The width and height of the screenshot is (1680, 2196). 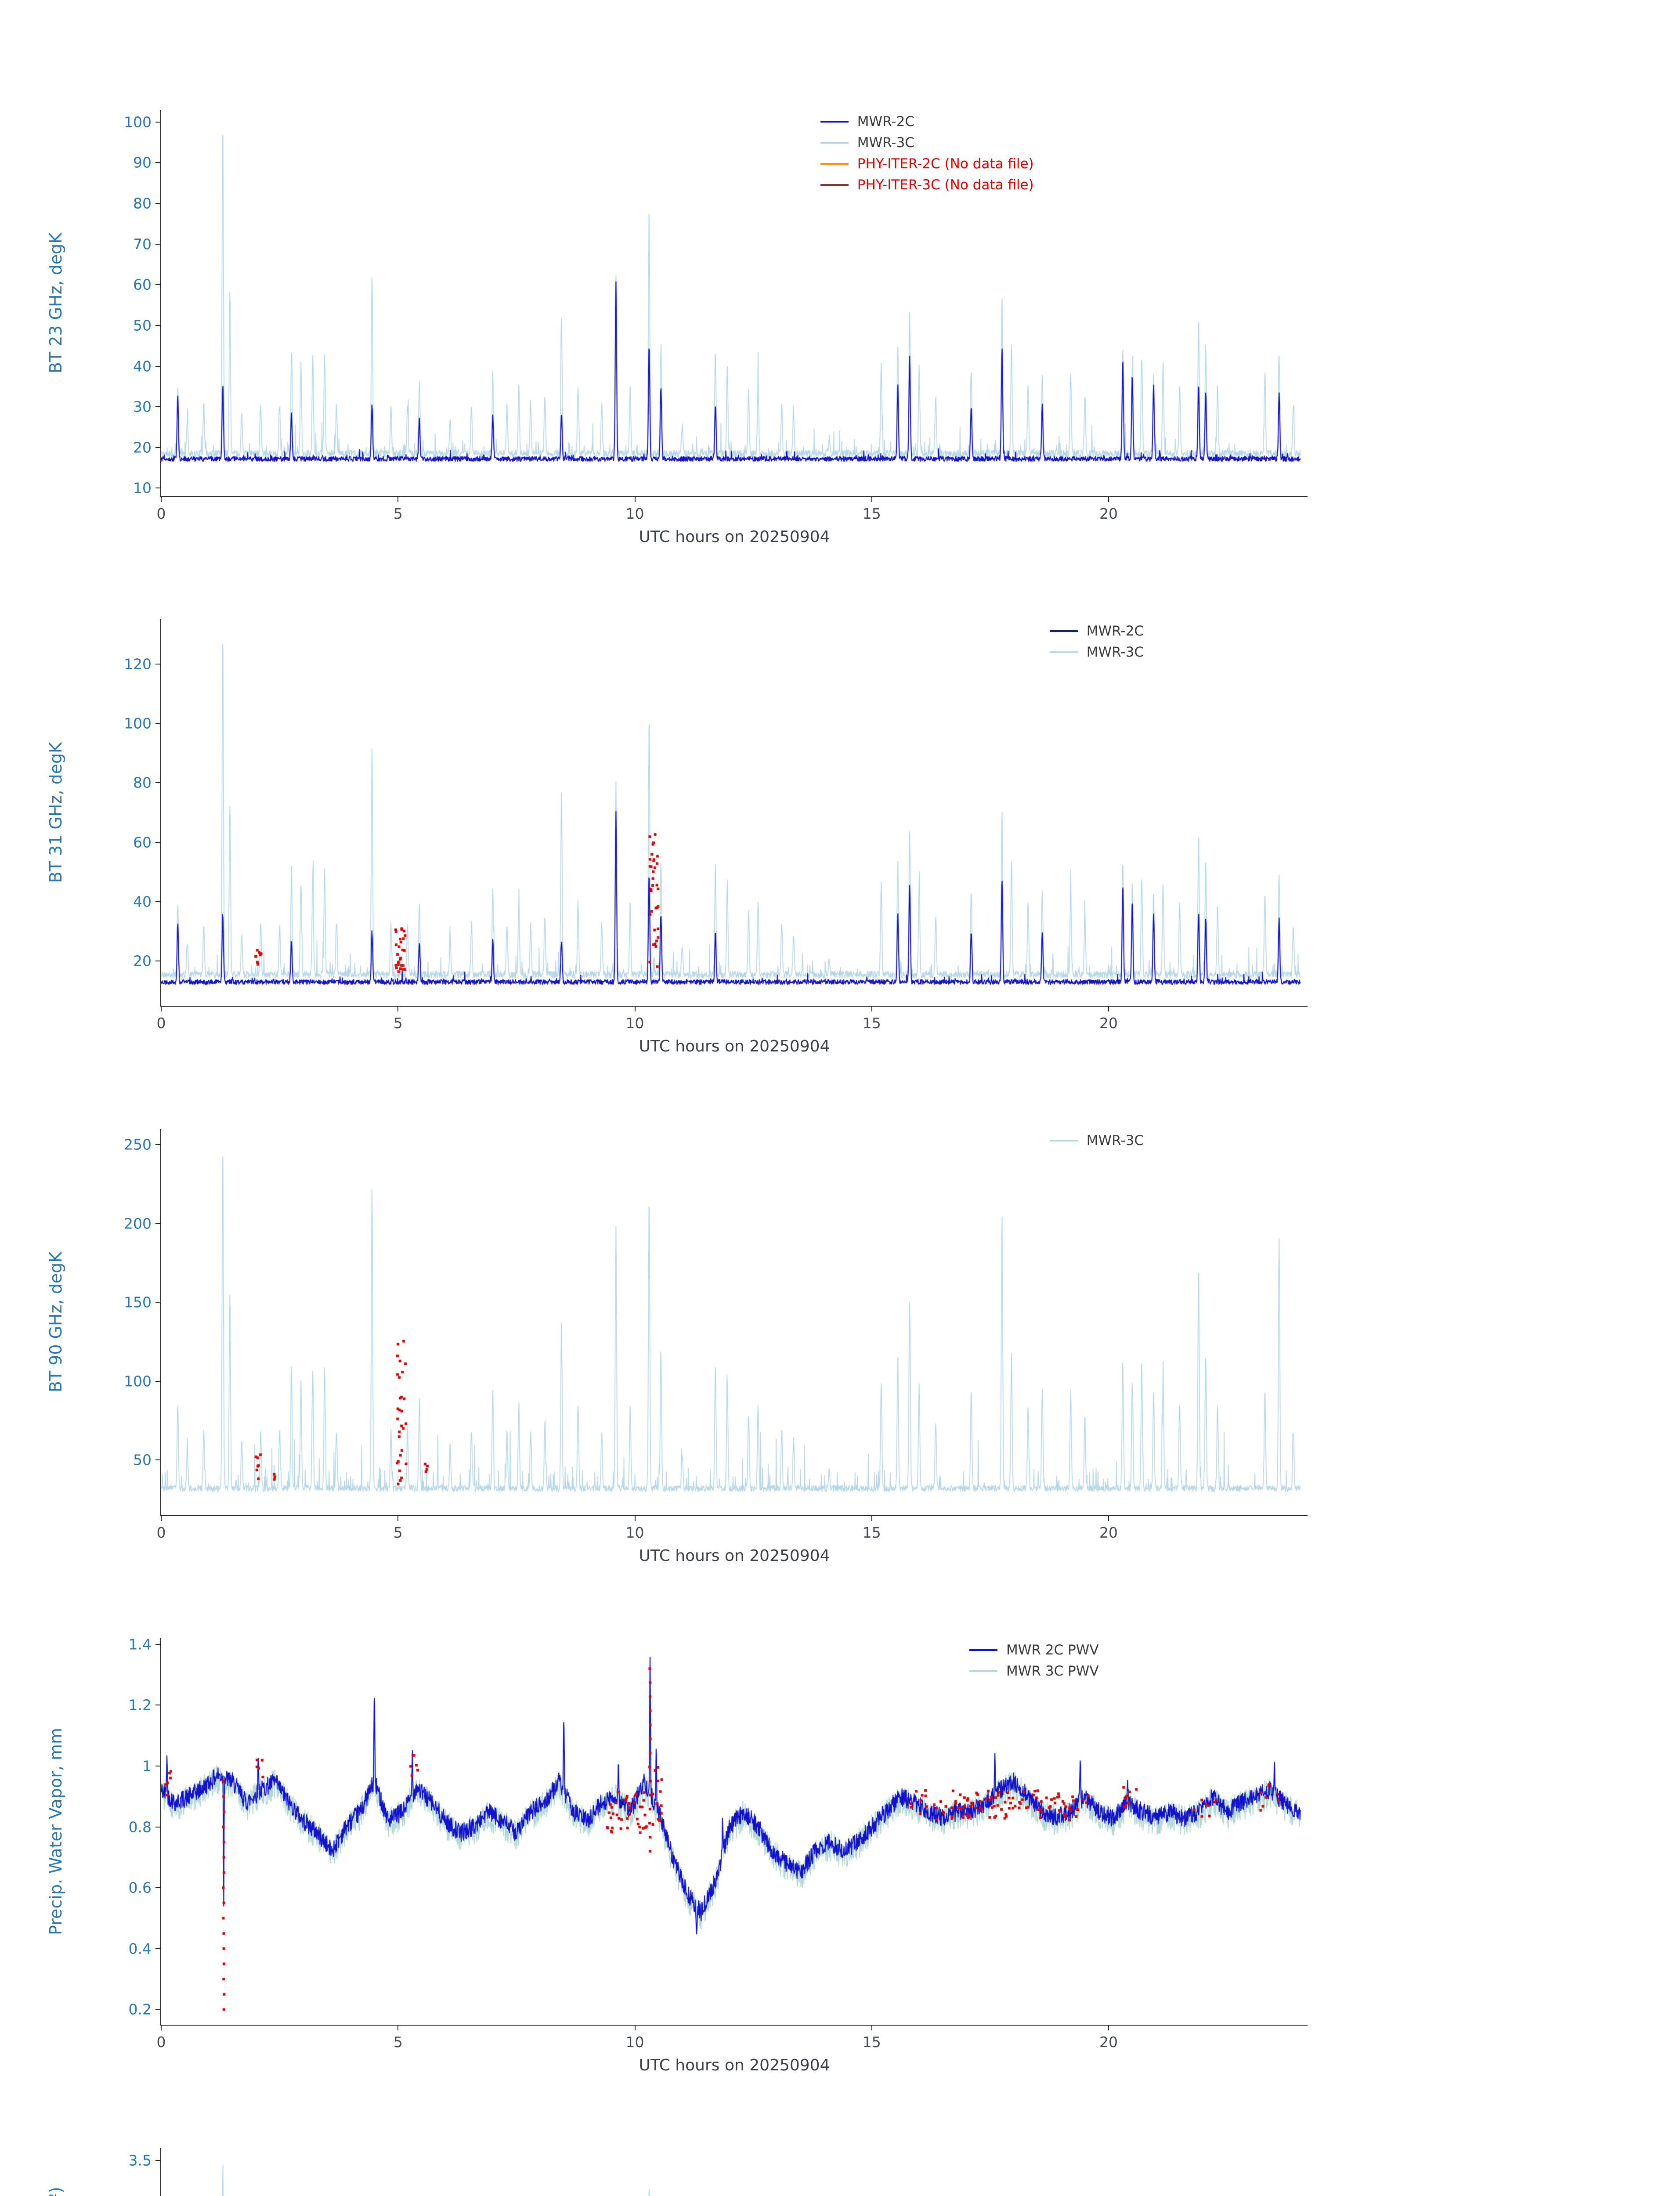 I want to click on y-tick-label: 60, so click(x=142, y=284).